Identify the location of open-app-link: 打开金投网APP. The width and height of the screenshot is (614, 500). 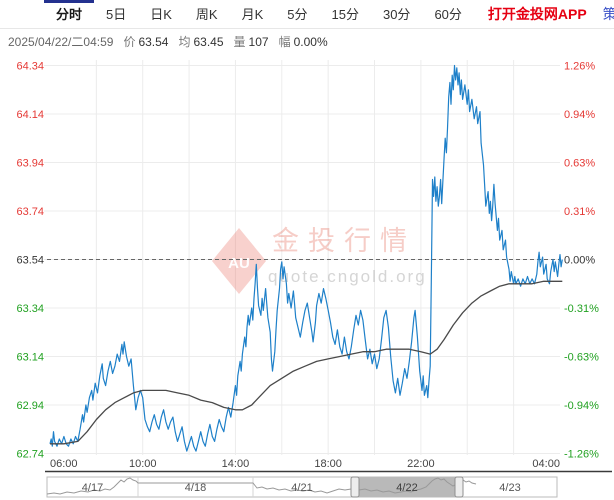
(537, 14).